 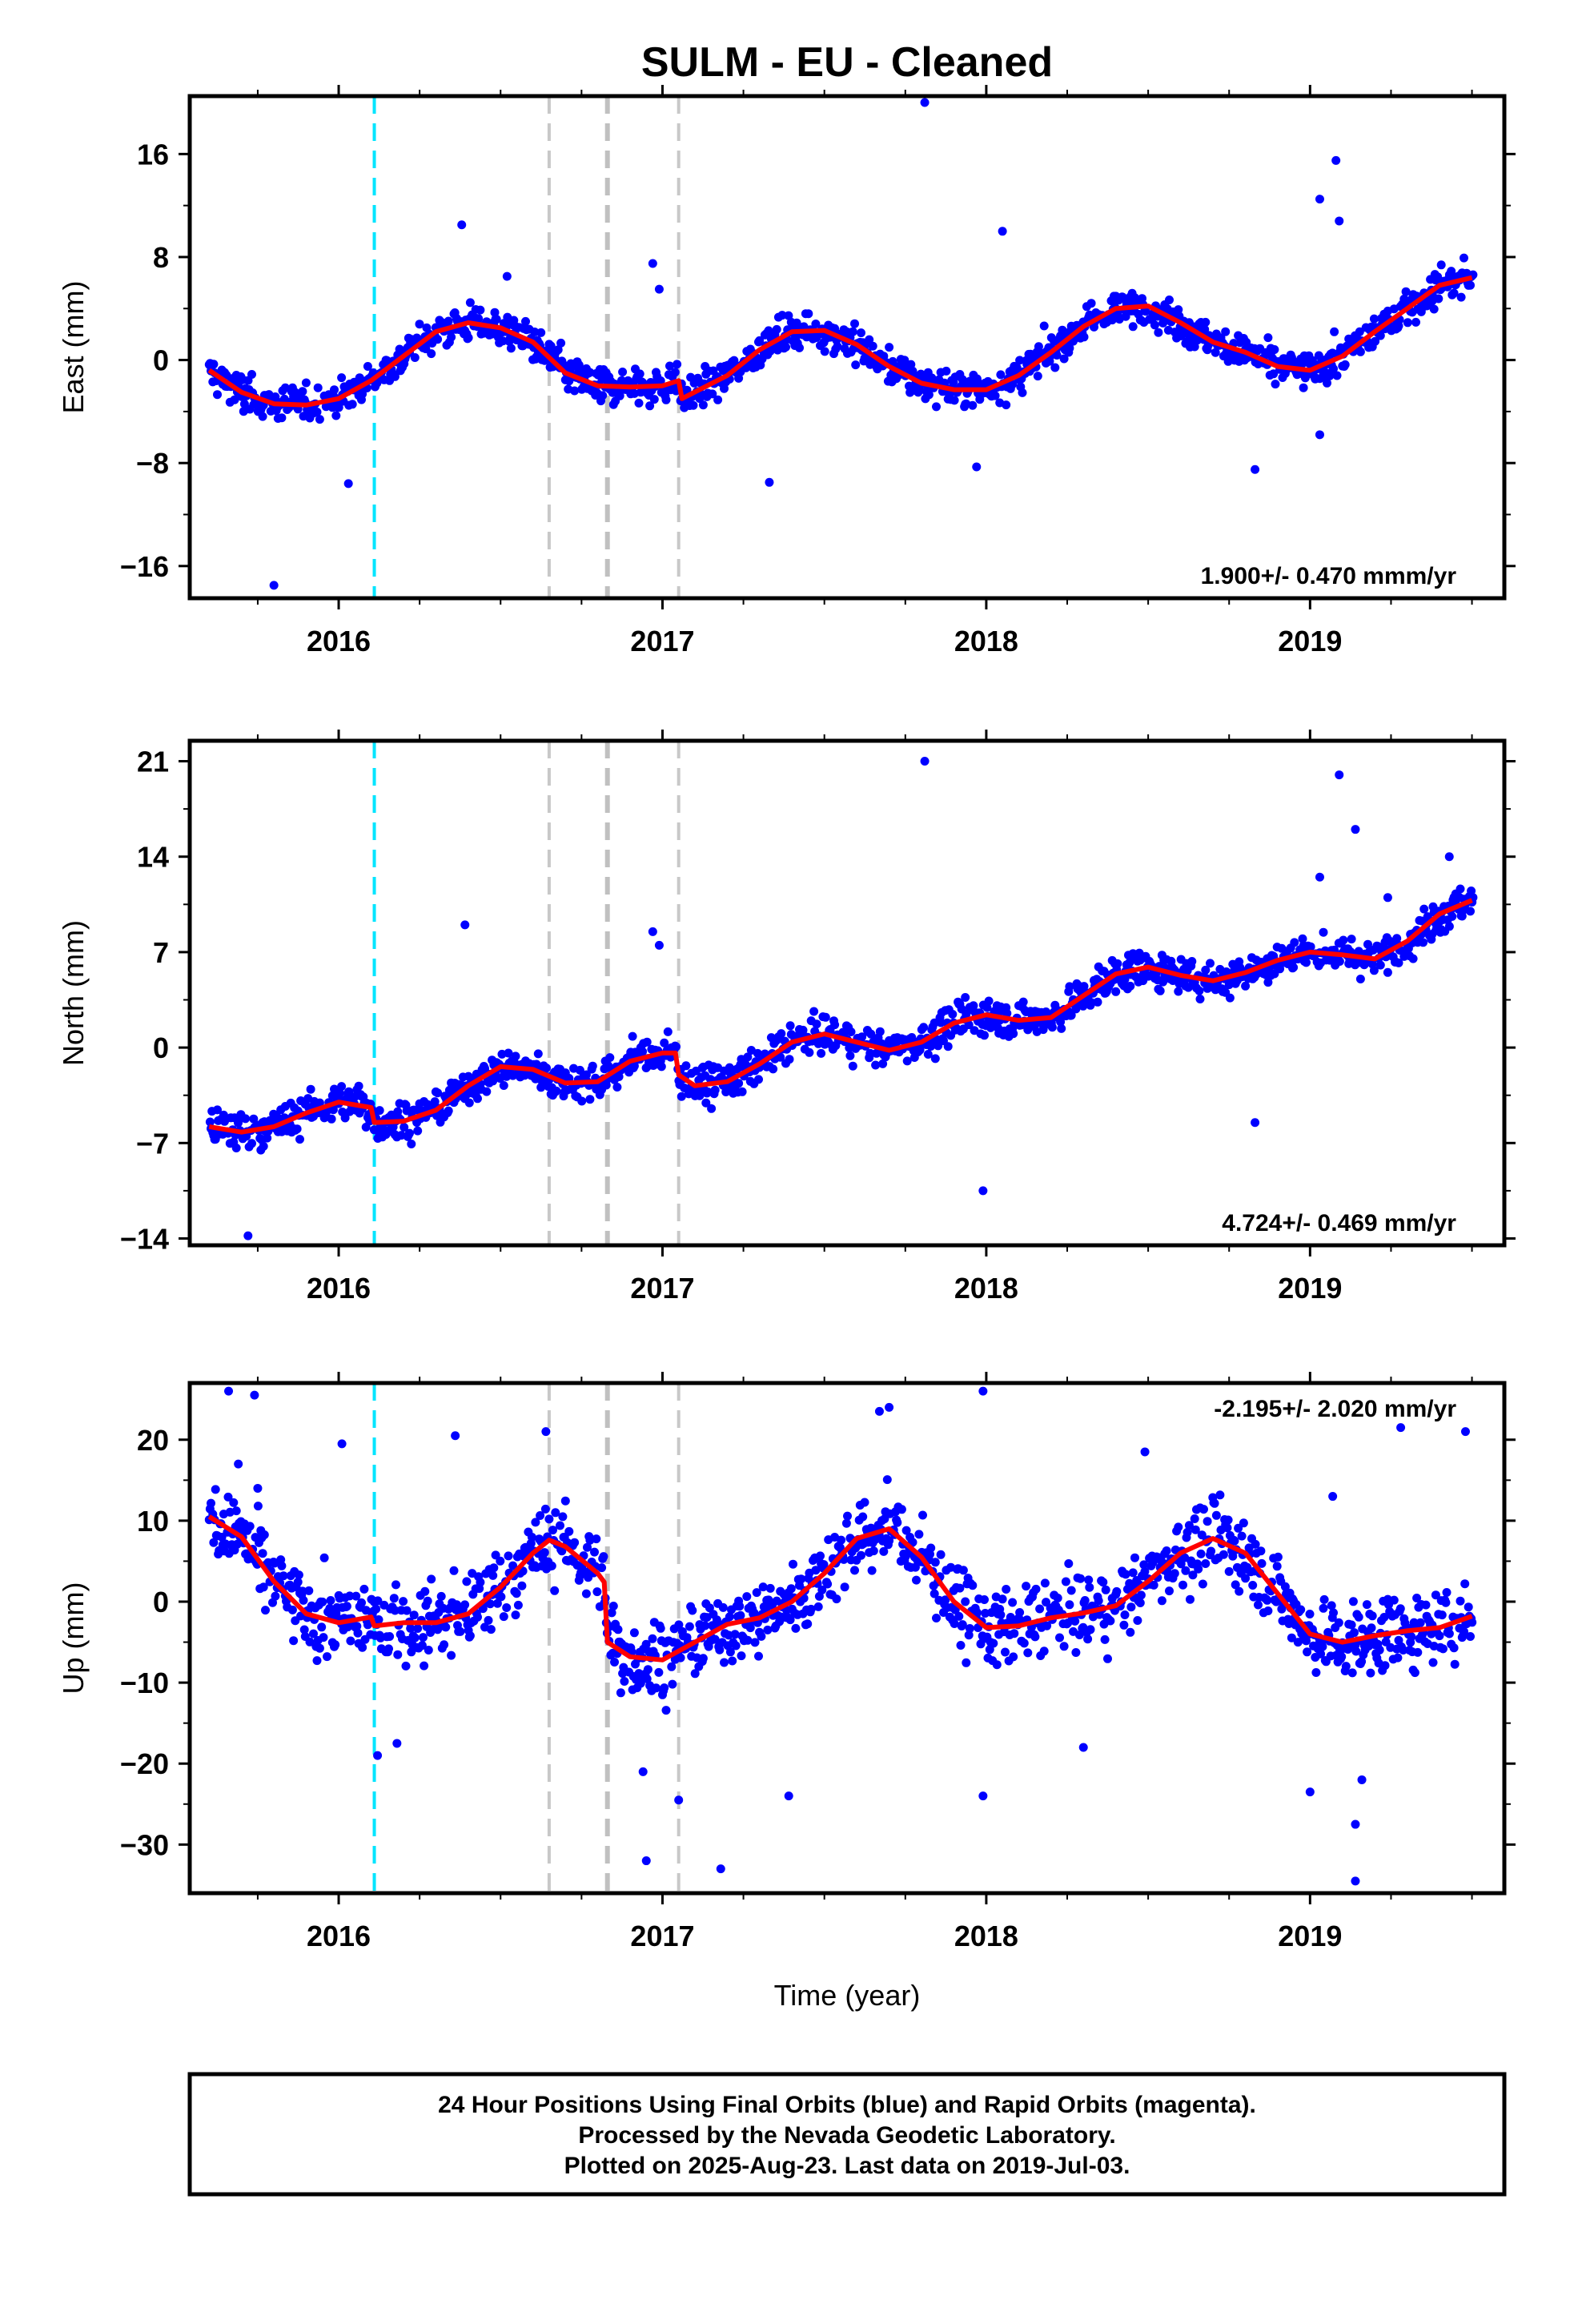 I want to click on x-tick-label: 2017, so click(x=662, y=1288).